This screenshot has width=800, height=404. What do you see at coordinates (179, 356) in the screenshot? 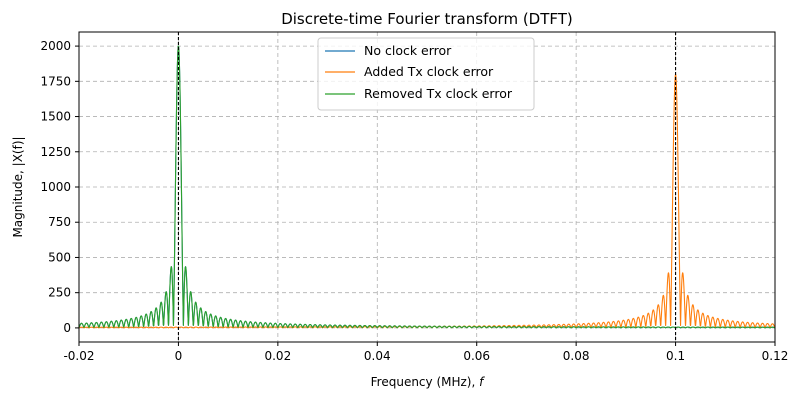
I see `x-tick-label: 0` at bounding box center [179, 356].